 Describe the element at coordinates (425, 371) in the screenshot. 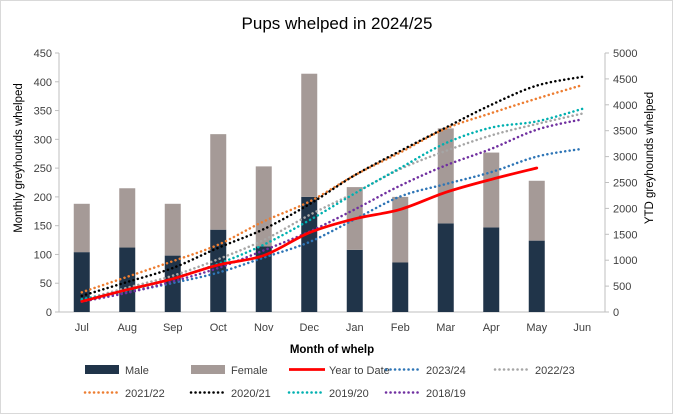

I see `legend-item: 2023/24` at that location.